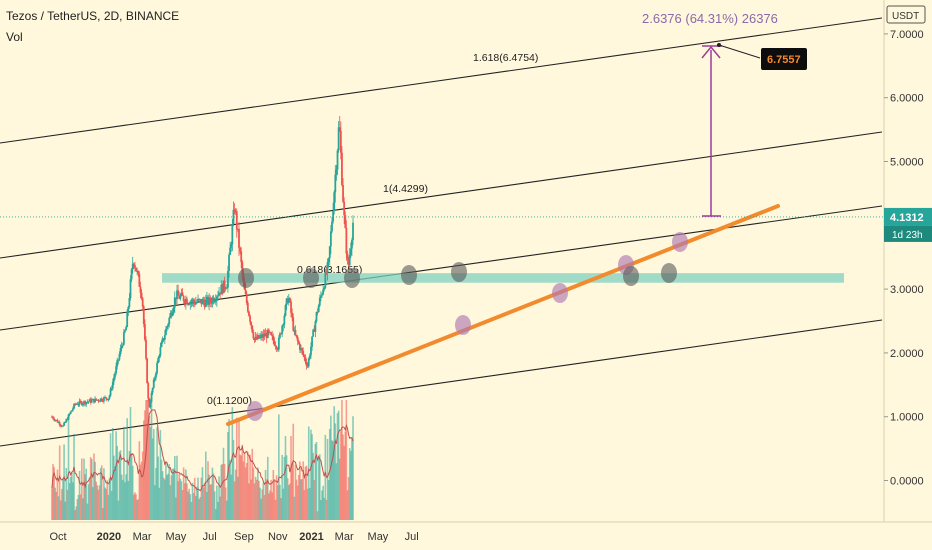 The height and width of the screenshot is (550, 932). What do you see at coordinates (202, 450) in the screenshot?
I see `volume-ma-line` at bounding box center [202, 450].